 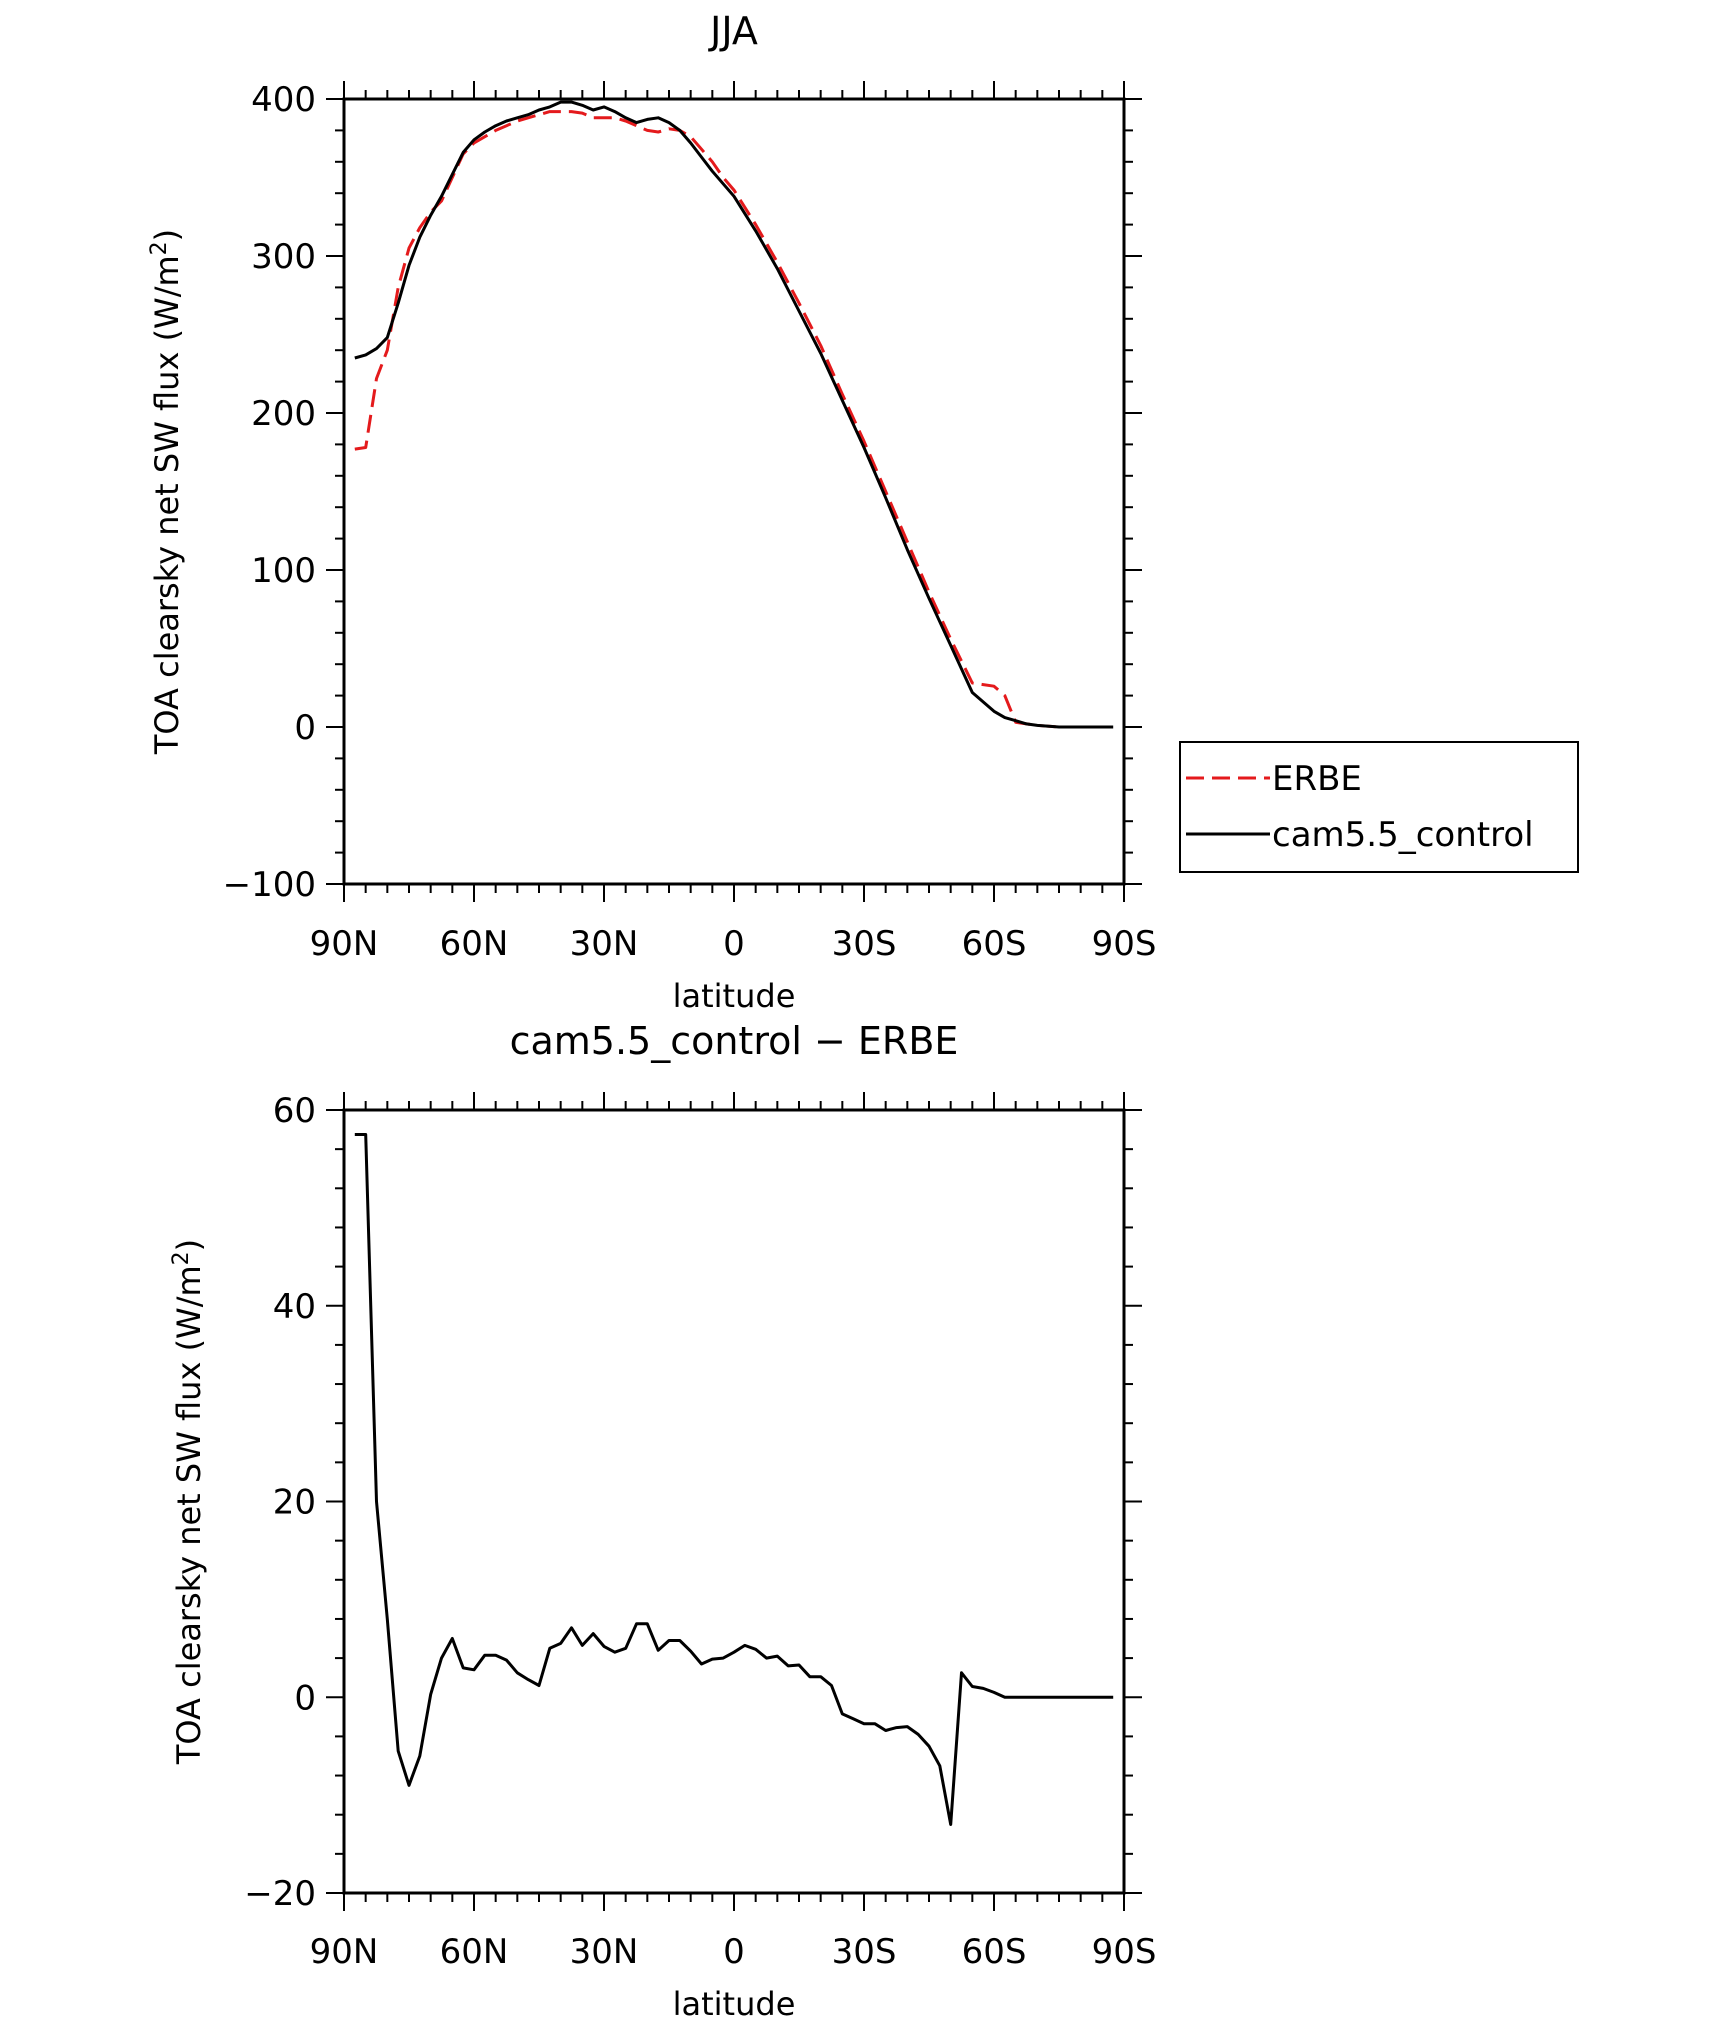 What do you see at coordinates (280, 1894) in the screenshot?
I see `y-tick-label: −20` at bounding box center [280, 1894].